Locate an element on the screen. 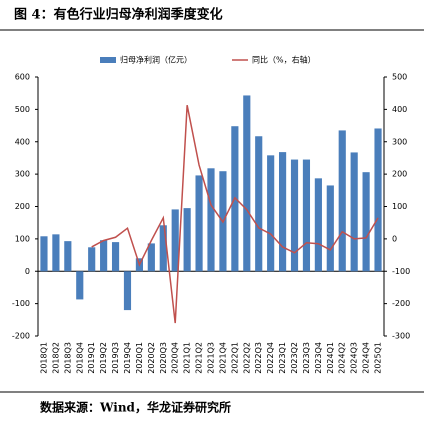 This screenshot has width=424, height=423. x-tick-label: 2022Q2 is located at coordinates (246, 358).